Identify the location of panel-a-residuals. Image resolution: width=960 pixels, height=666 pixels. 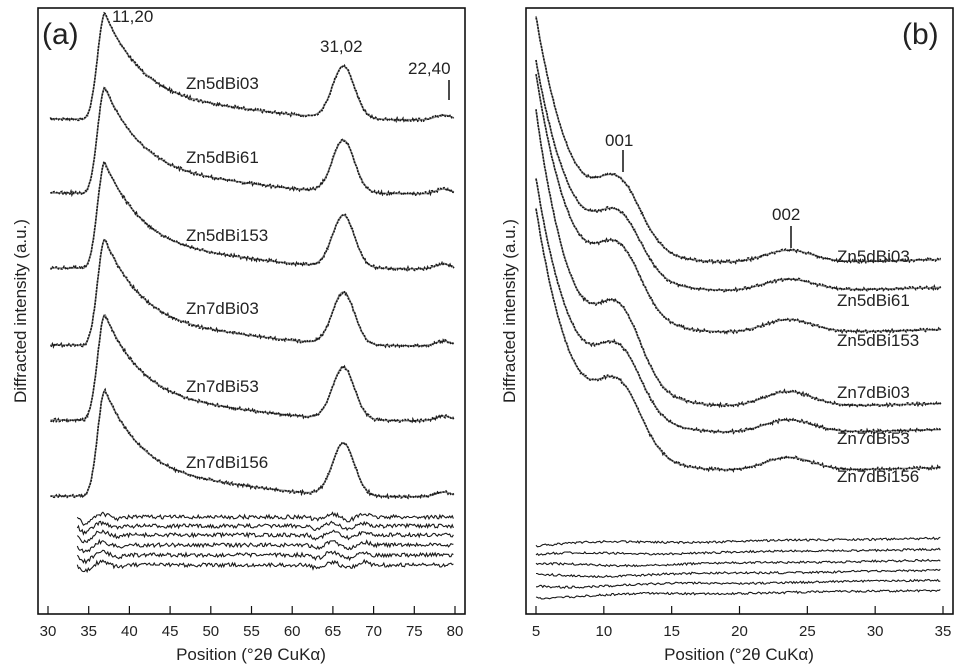
(265, 542).